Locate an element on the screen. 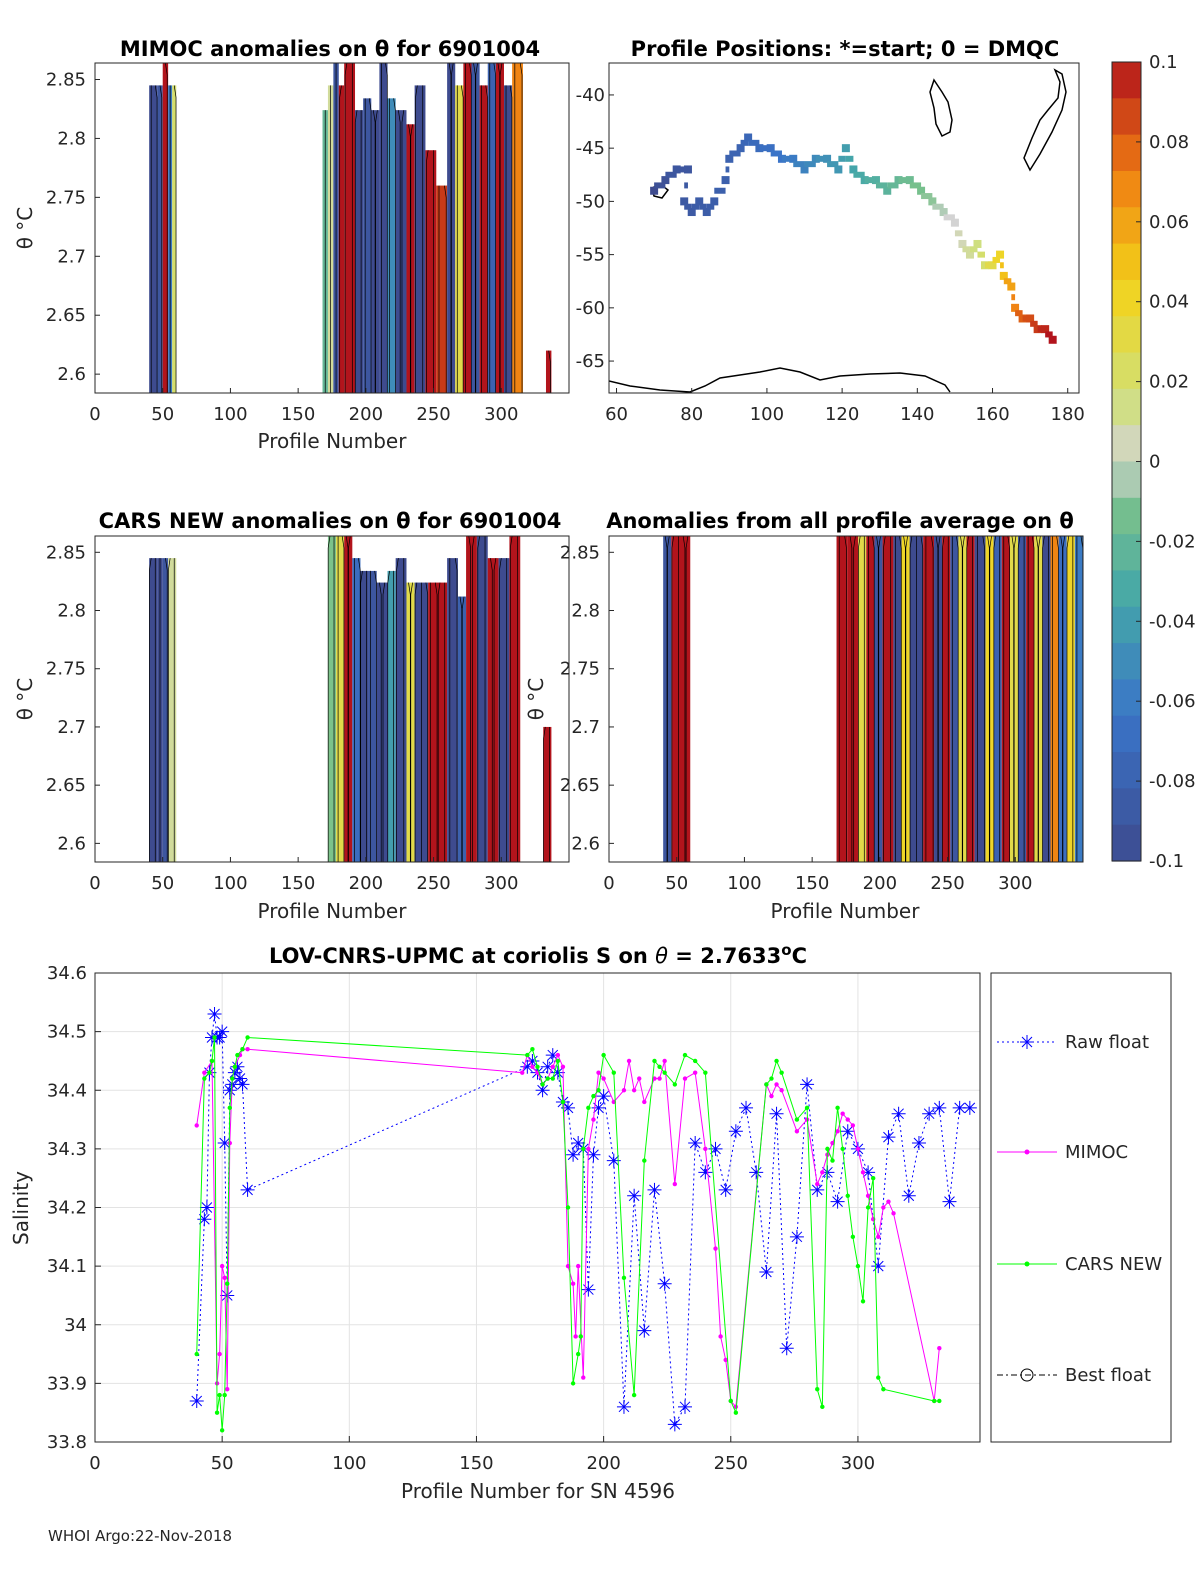 The height and width of the screenshot is (1575, 1200). positions-ticks: 60 80 100 120 140 160 180 -40 -45 -50 -55 -60 -65 is located at coordinates (830, 255).